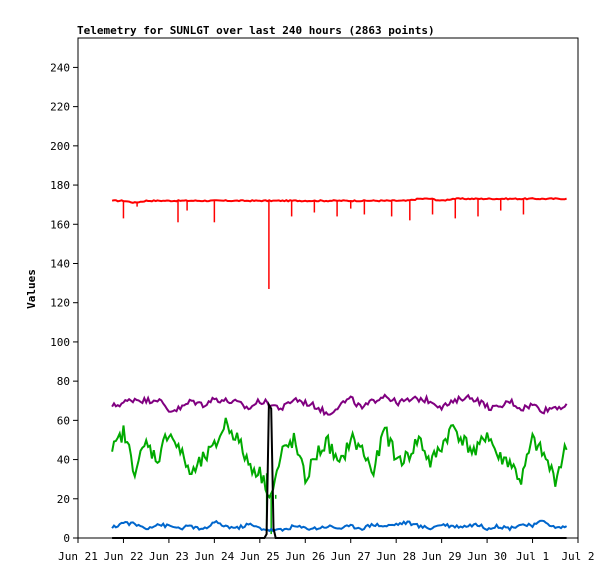  Describe the element at coordinates (60, 146) in the screenshot. I see `y-tick-label: 200` at that location.